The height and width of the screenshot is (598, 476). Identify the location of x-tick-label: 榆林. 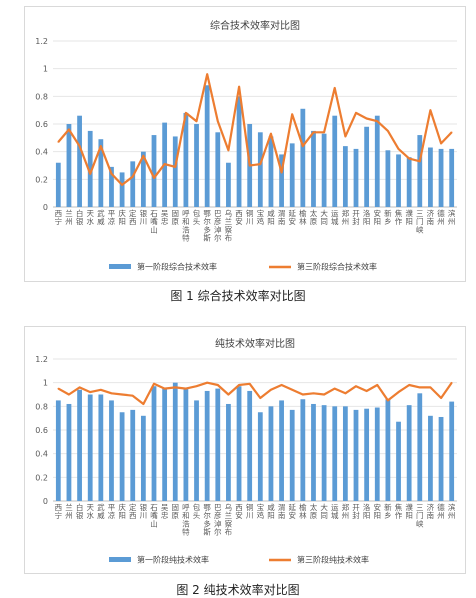
(303, 511).